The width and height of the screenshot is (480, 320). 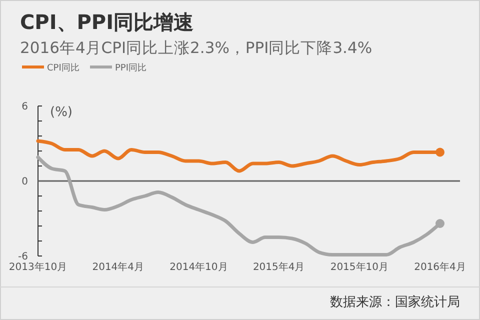 What do you see at coordinates (131, 68) in the screenshot?
I see `legend-label: PPI同比` at bounding box center [131, 68].